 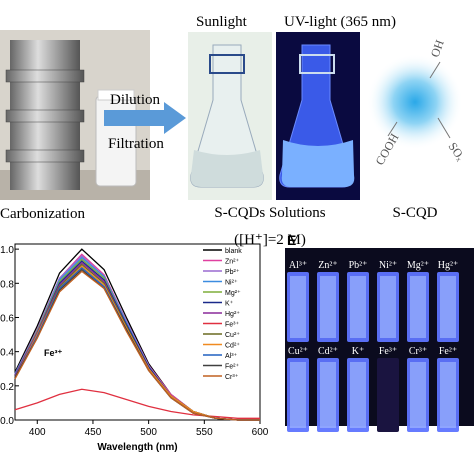 I want to click on cuvette-label: Fe²⁺, so click(x=448, y=351).